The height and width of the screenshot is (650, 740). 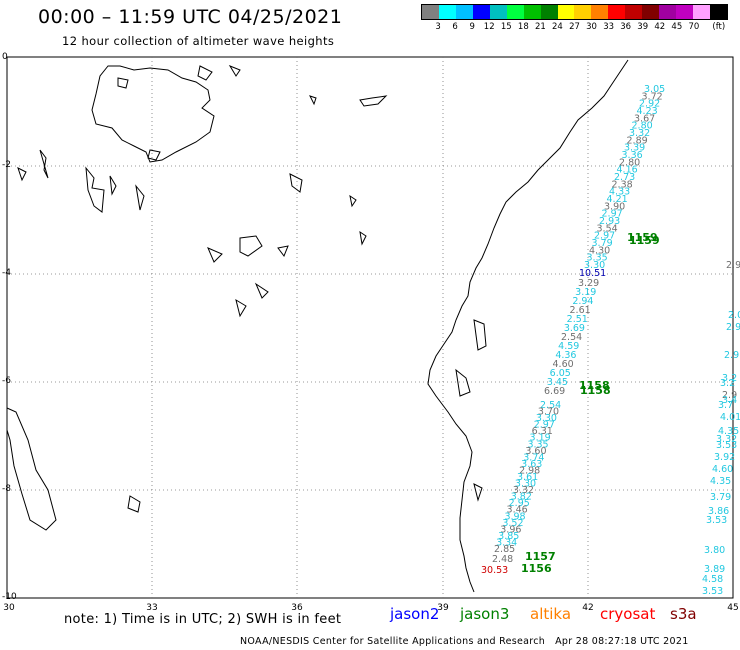 I want to click on color-scale-label: 21, so click(x=540, y=27).